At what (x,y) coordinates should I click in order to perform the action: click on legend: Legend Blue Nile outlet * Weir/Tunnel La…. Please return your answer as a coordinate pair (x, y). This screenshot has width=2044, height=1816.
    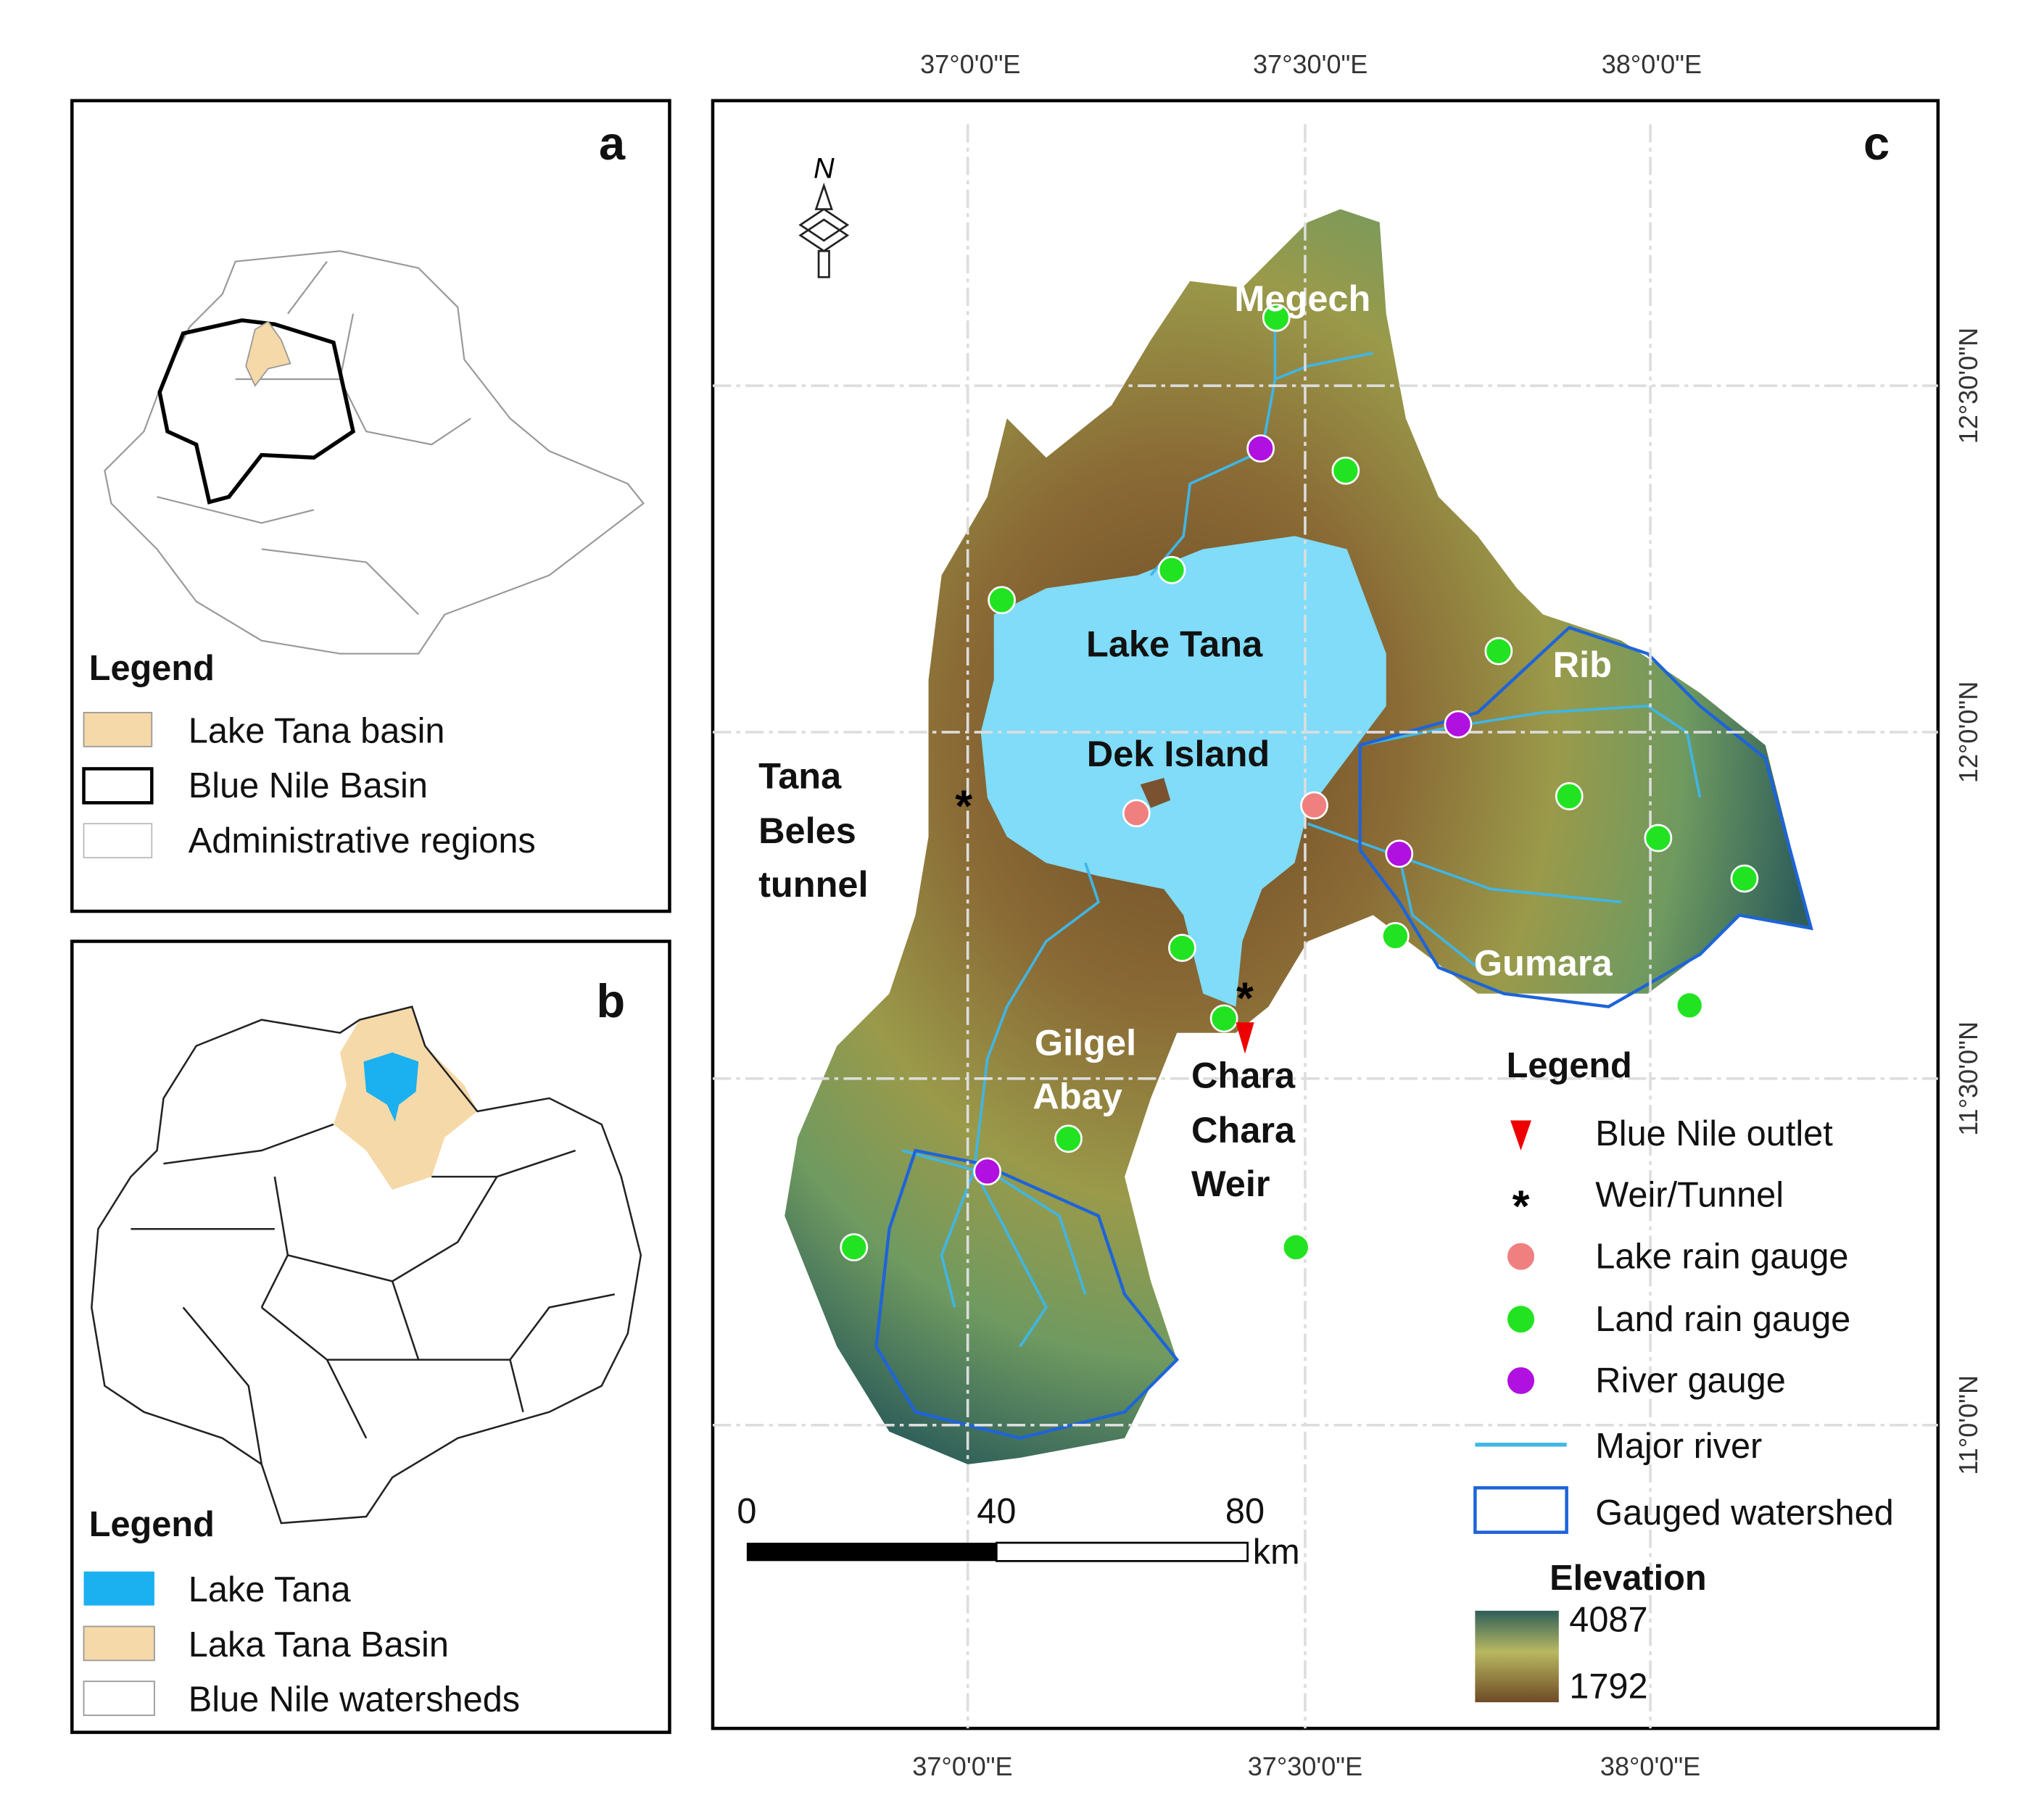
    Looking at the image, I should click on (1683, 1376).